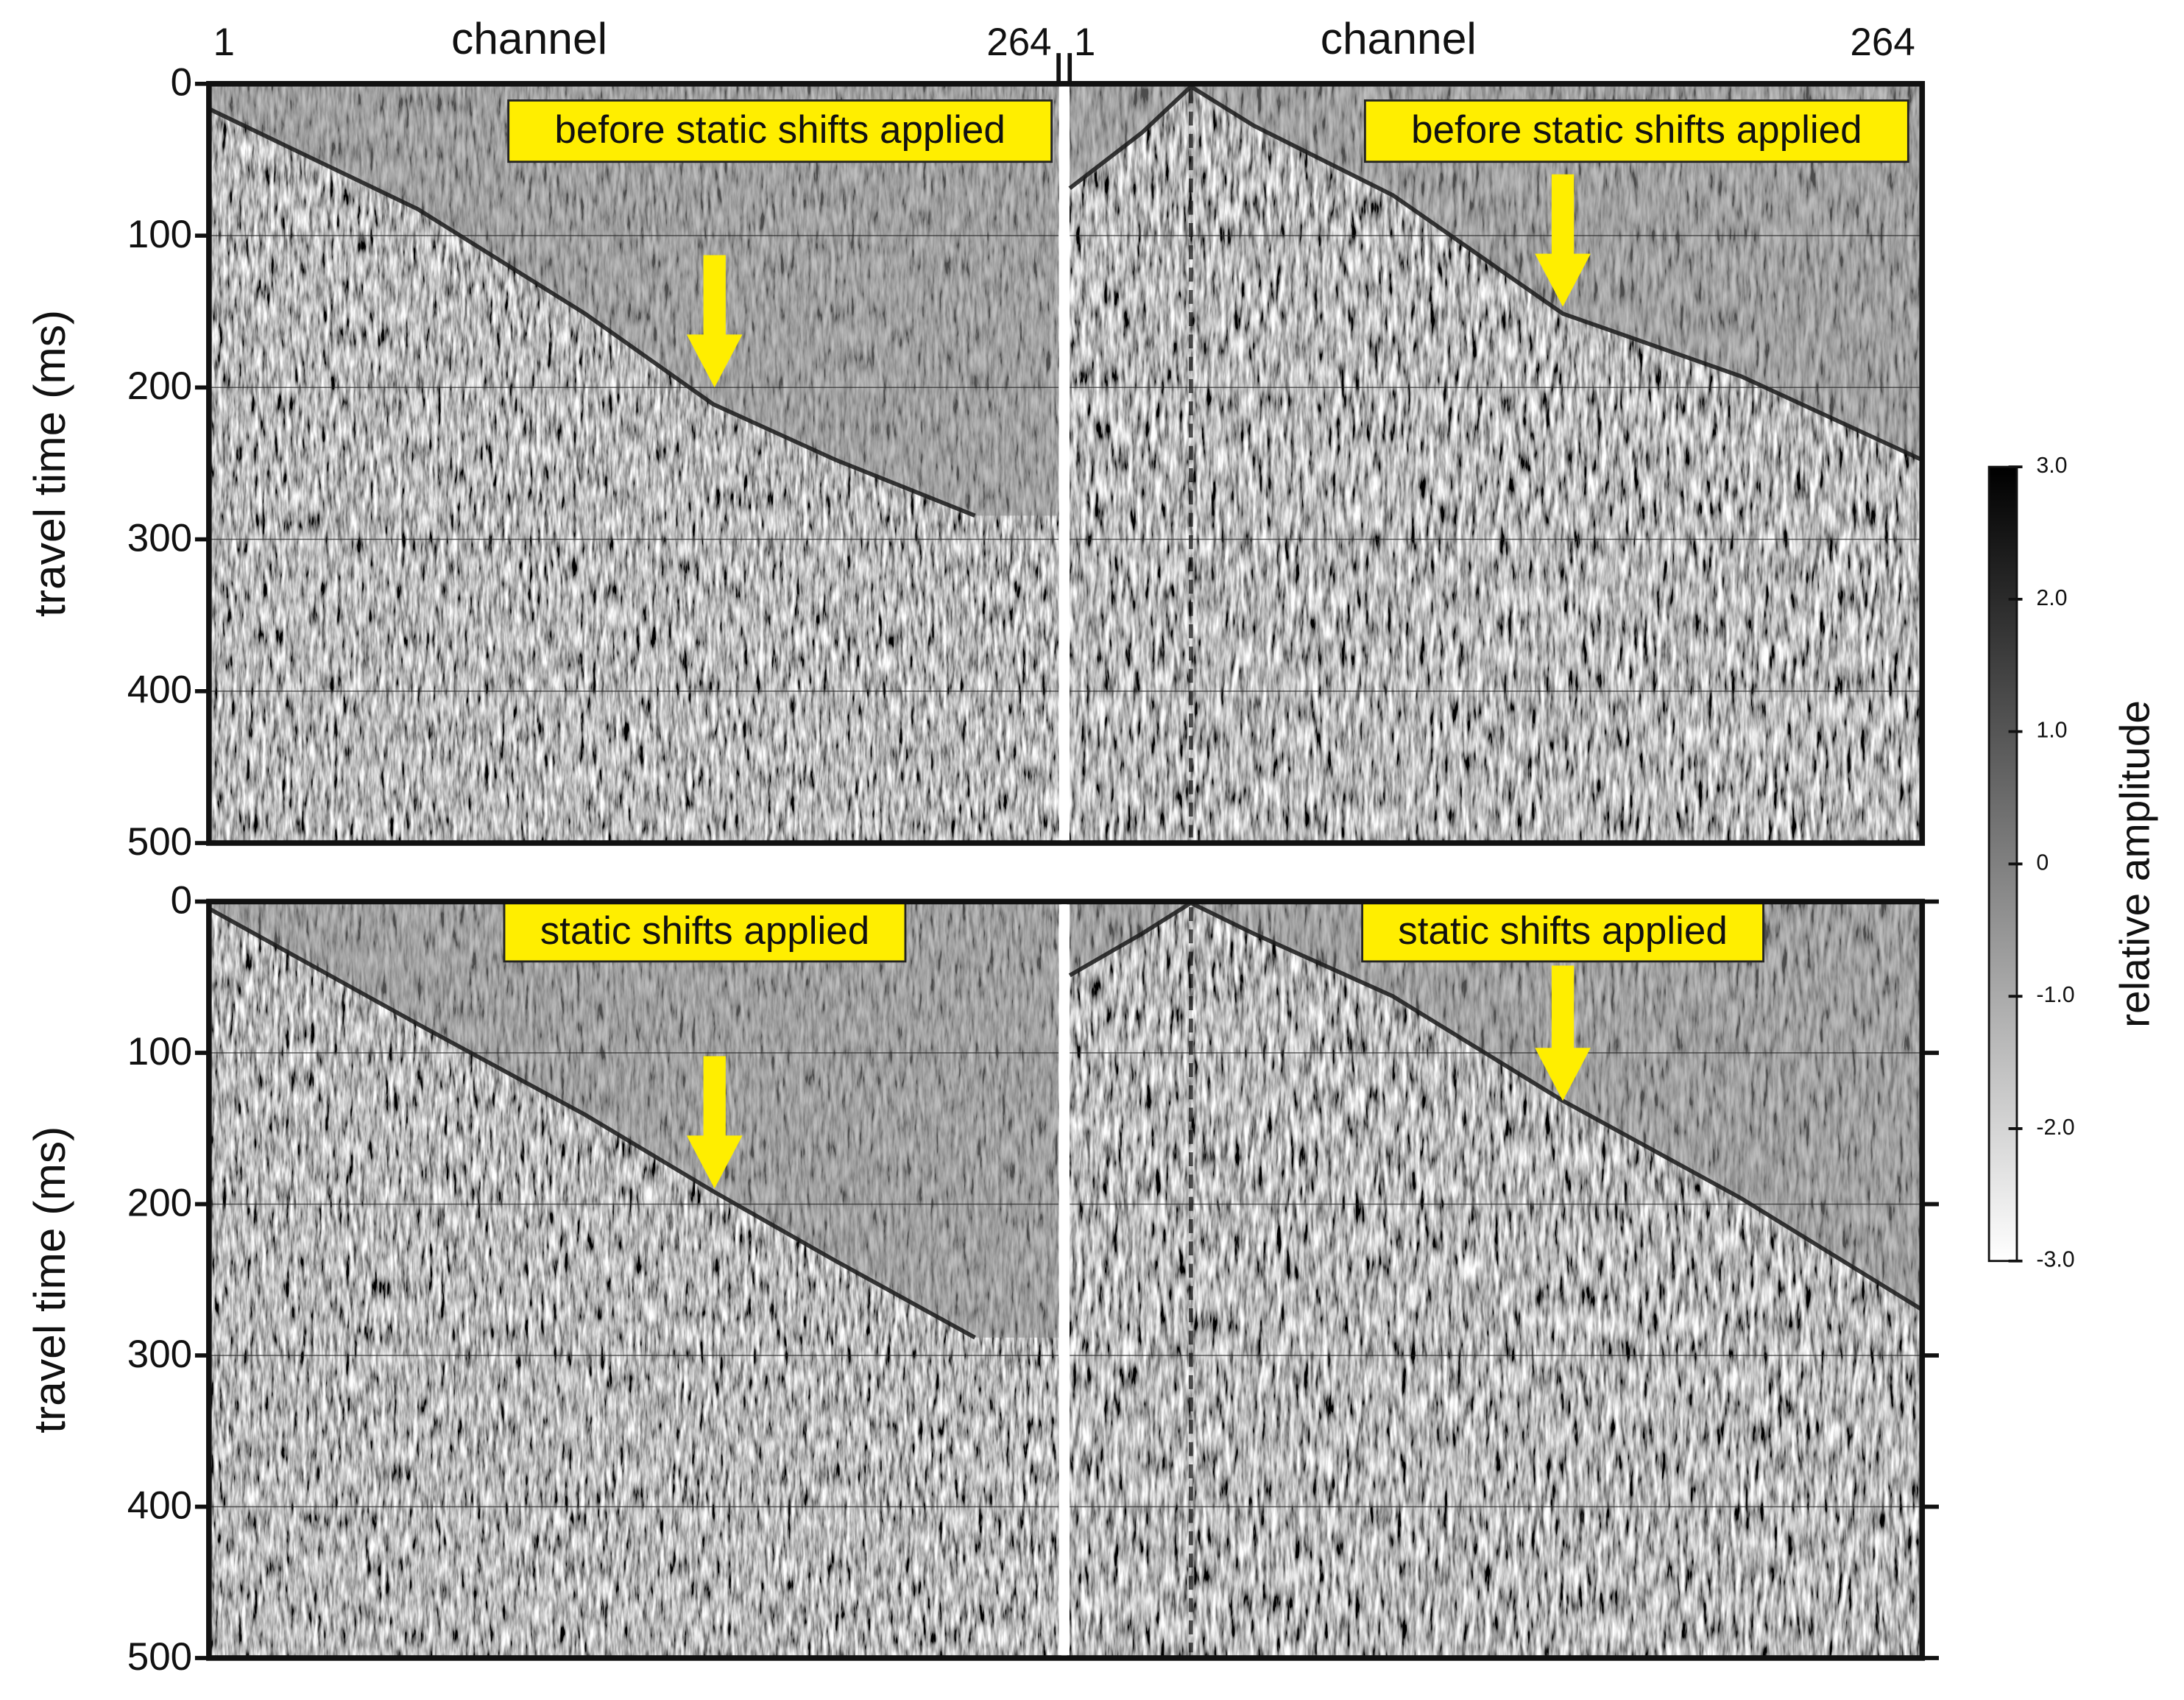 The height and width of the screenshot is (1700, 2184). Describe the element at coordinates (2051, 466) in the screenshot. I see `colorbar-tick-label: 3.0` at that location.